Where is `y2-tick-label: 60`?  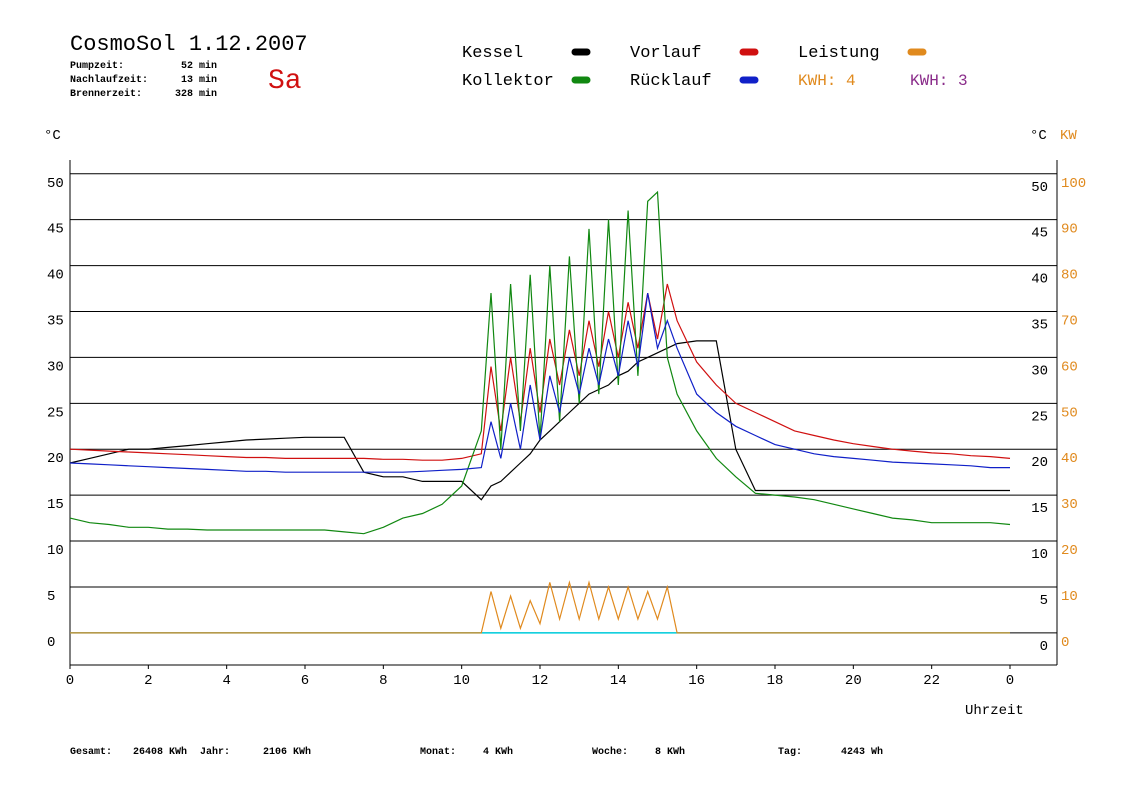 y2-tick-label: 60 is located at coordinates (1069, 367).